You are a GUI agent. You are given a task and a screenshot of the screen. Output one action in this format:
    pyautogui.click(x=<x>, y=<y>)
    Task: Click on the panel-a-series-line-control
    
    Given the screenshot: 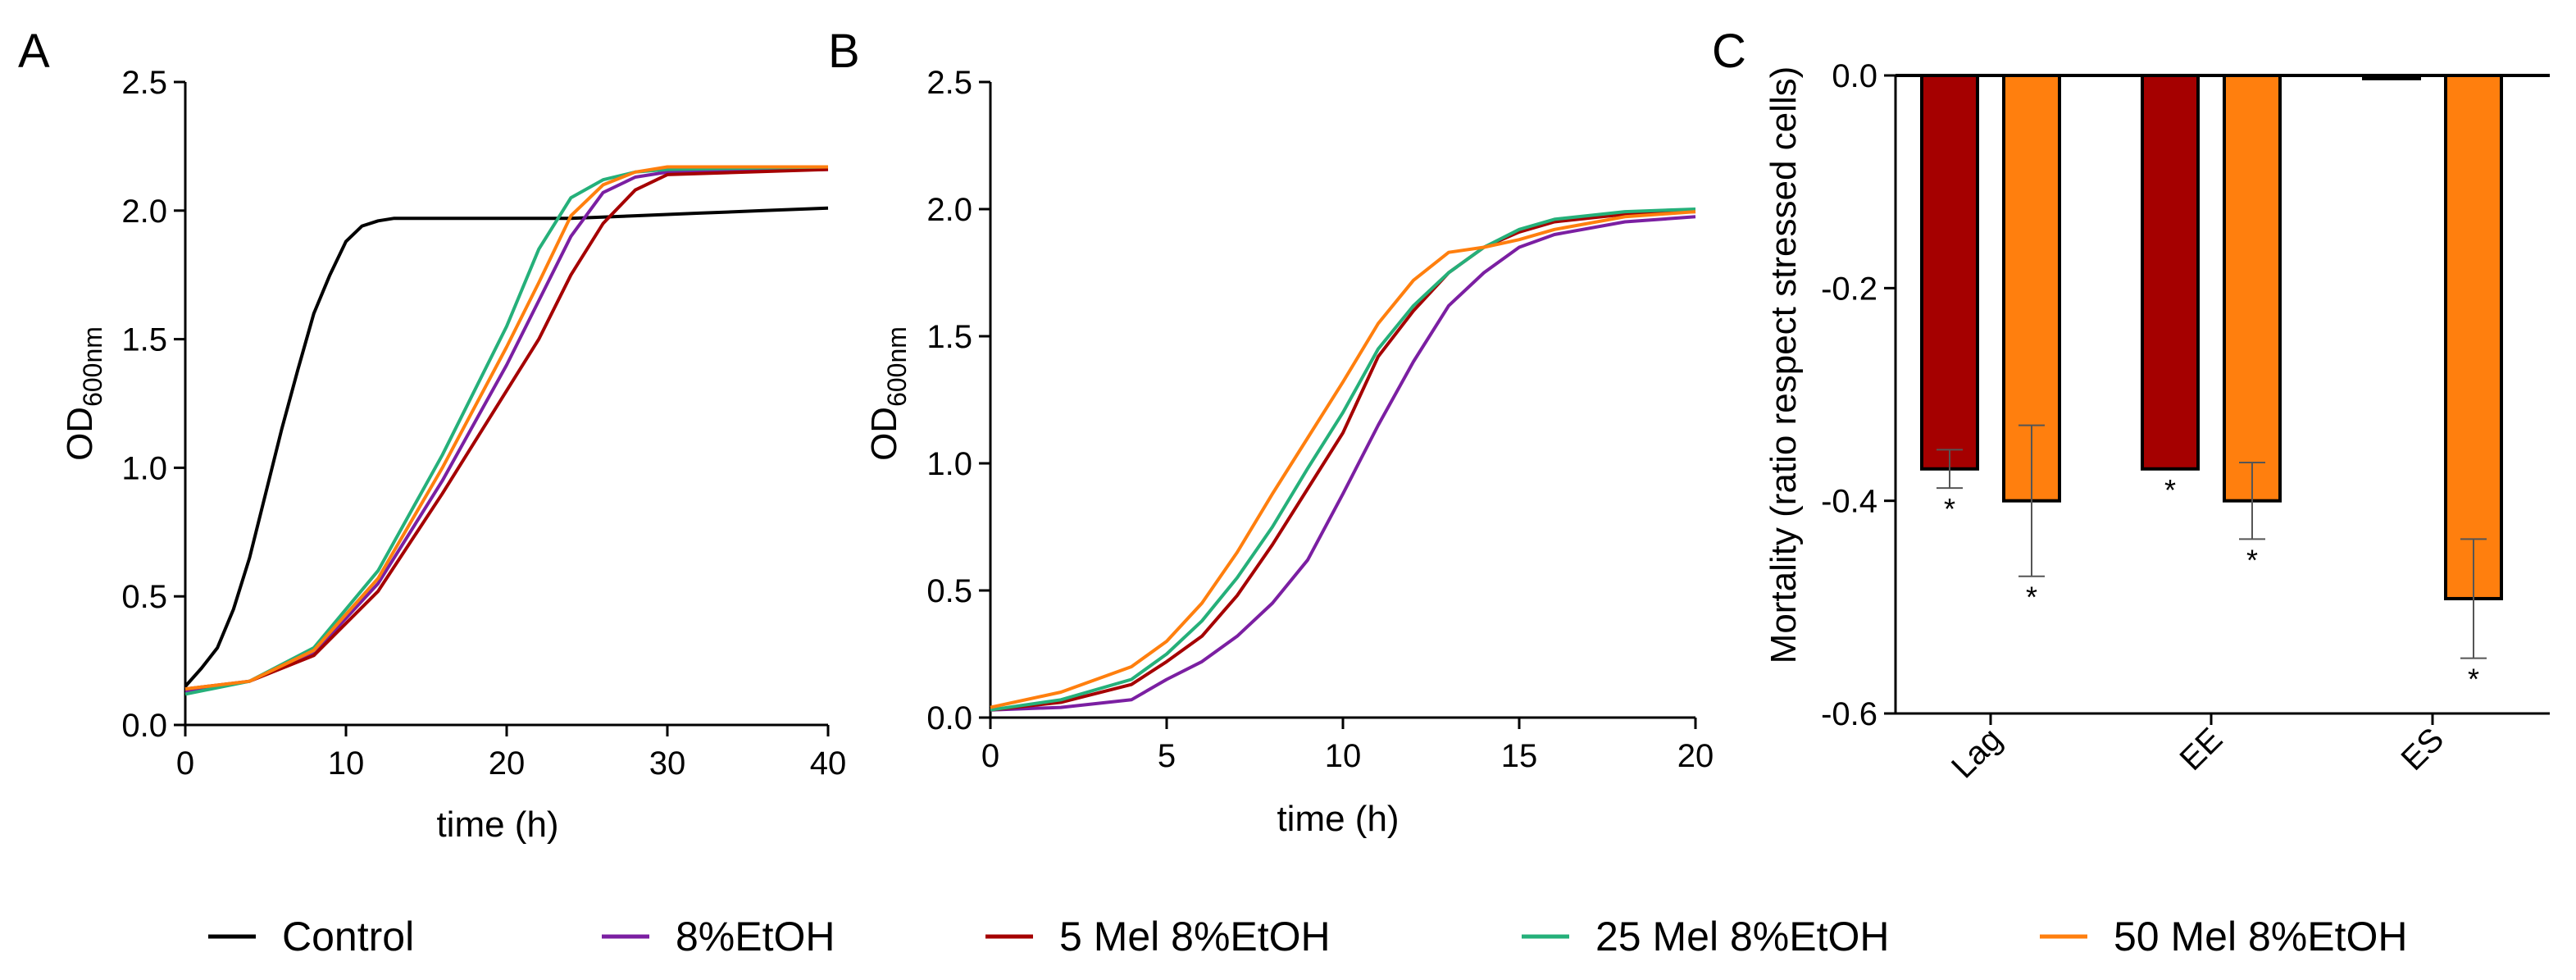 What is the action you would take?
    pyautogui.click(x=507, y=447)
    